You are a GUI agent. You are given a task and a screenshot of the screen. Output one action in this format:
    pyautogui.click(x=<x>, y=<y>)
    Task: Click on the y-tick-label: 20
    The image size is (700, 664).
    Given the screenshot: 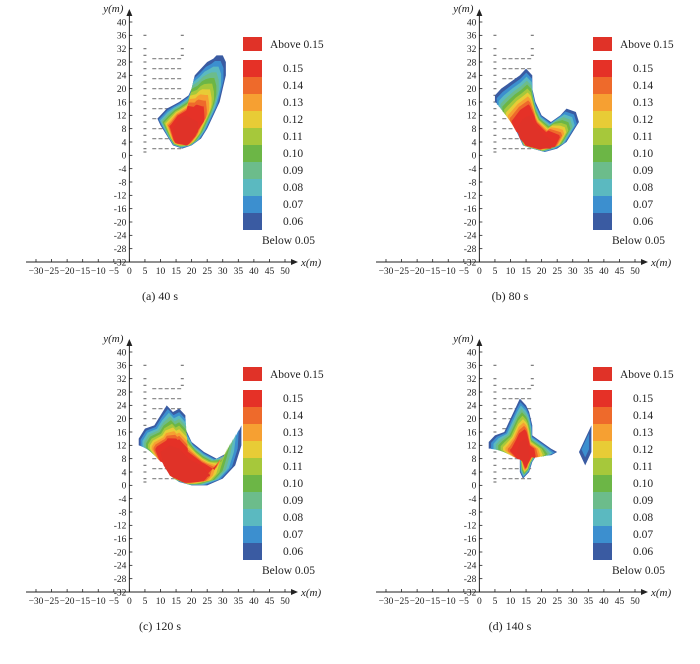 What is the action you would take?
    pyautogui.click(x=122, y=420)
    